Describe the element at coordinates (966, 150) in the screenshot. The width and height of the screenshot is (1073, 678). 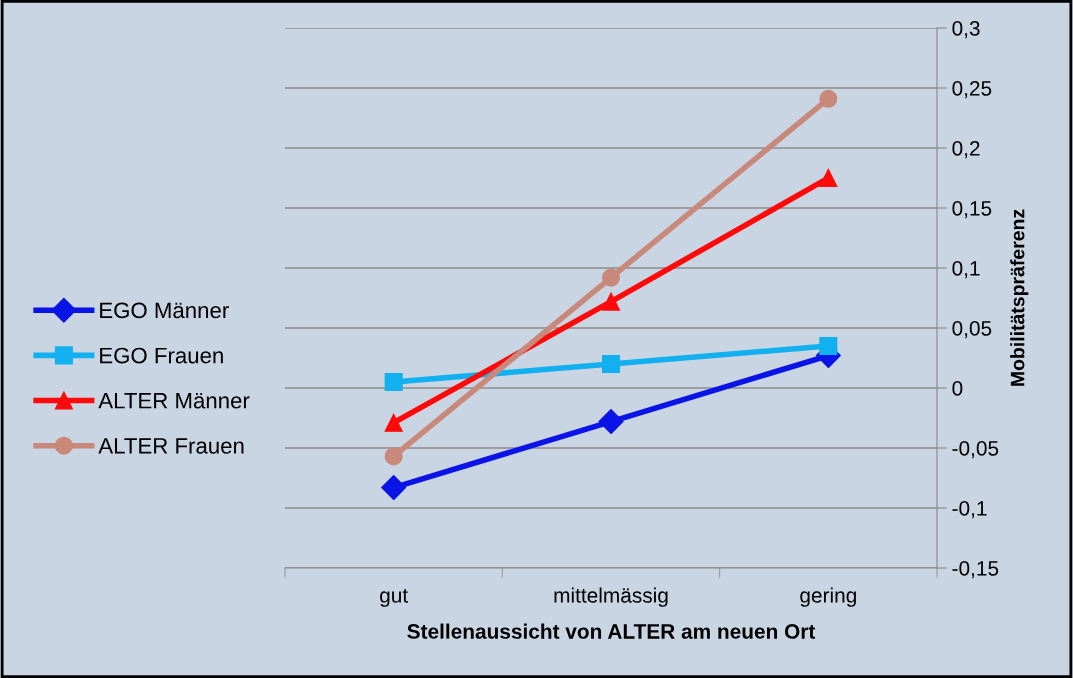
I see `y-tick-label: 0,2` at that location.